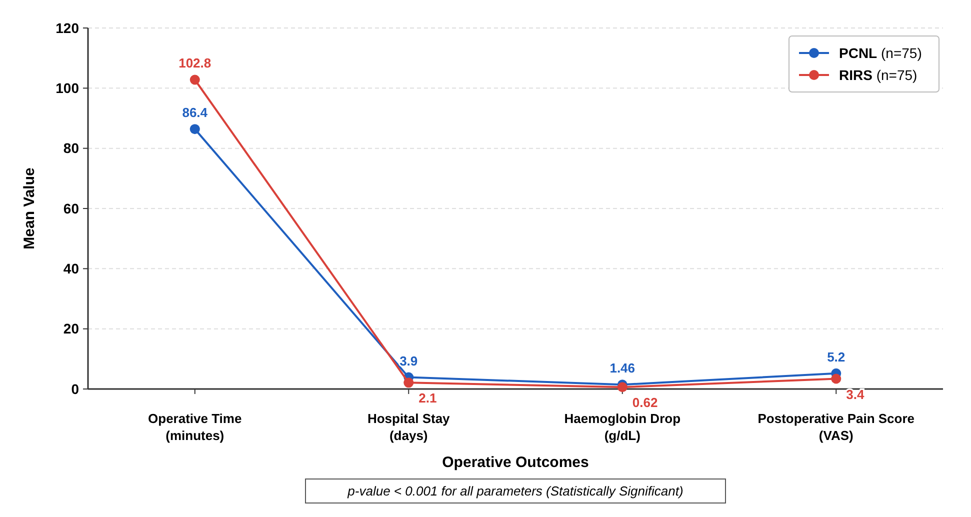 The image size is (971, 517). I want to click on y-tick-label: 100, so click(68, 88).